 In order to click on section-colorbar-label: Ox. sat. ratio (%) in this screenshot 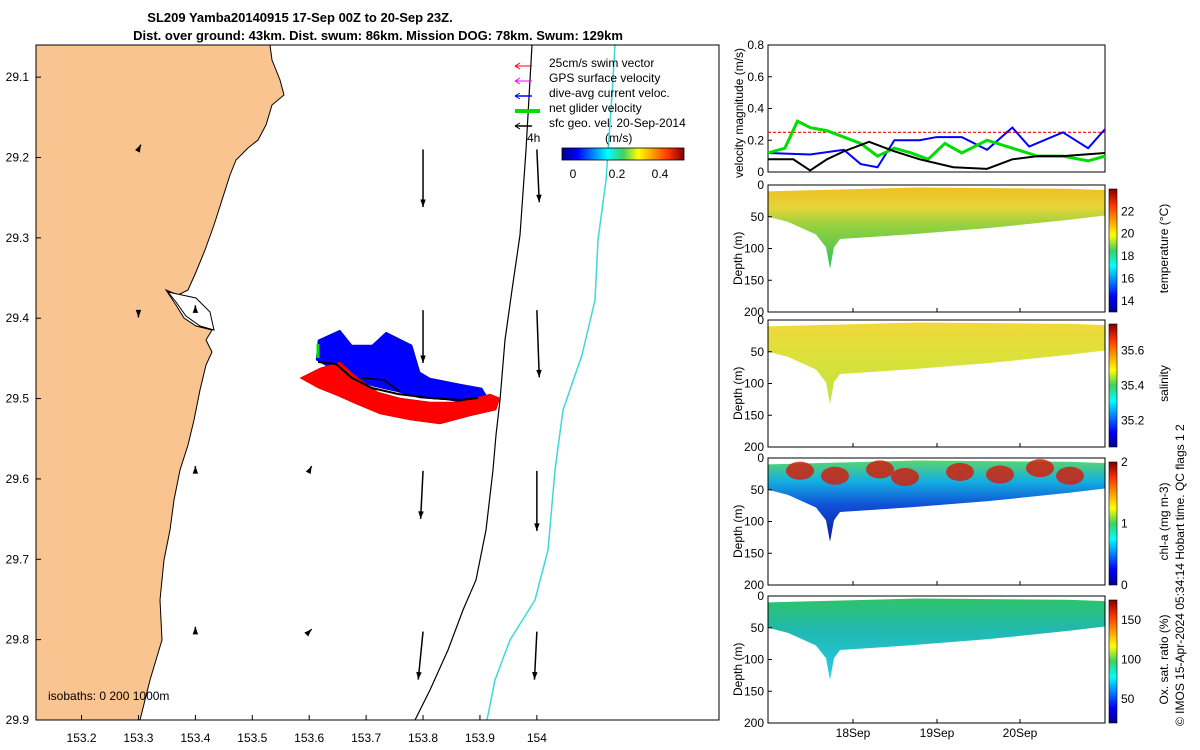, I will do `click(1164, 659)`.